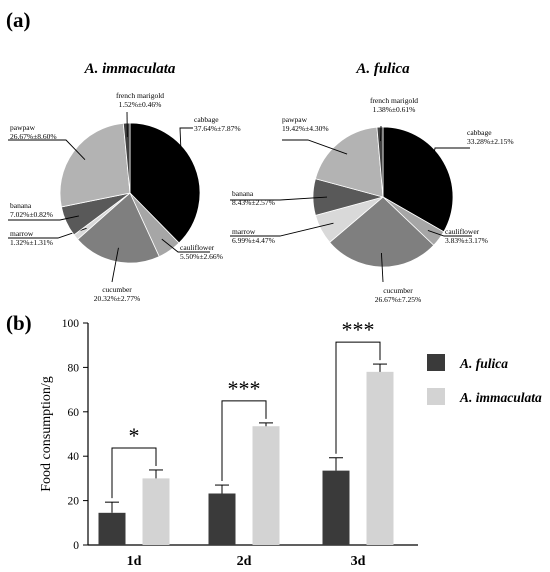 The image size is (550, 572). I want to click on legend-label-immaculata: A. immaculata, so click(500, 397).